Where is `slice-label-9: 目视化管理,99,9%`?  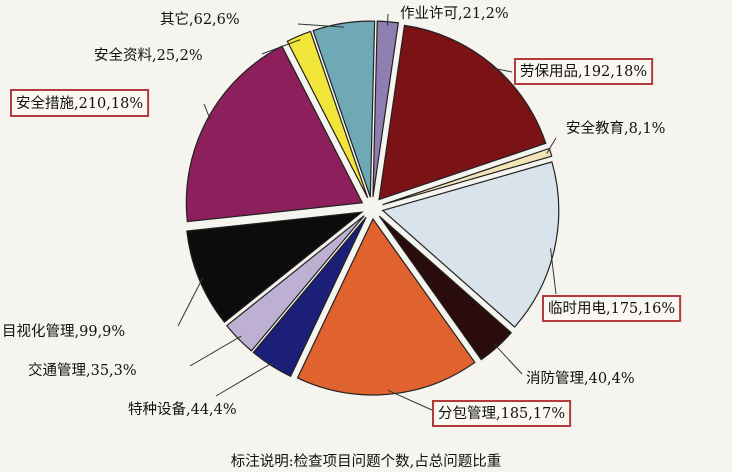 slice-label-9: 目视化管理,99,9% is located at coordinates (63, 331).